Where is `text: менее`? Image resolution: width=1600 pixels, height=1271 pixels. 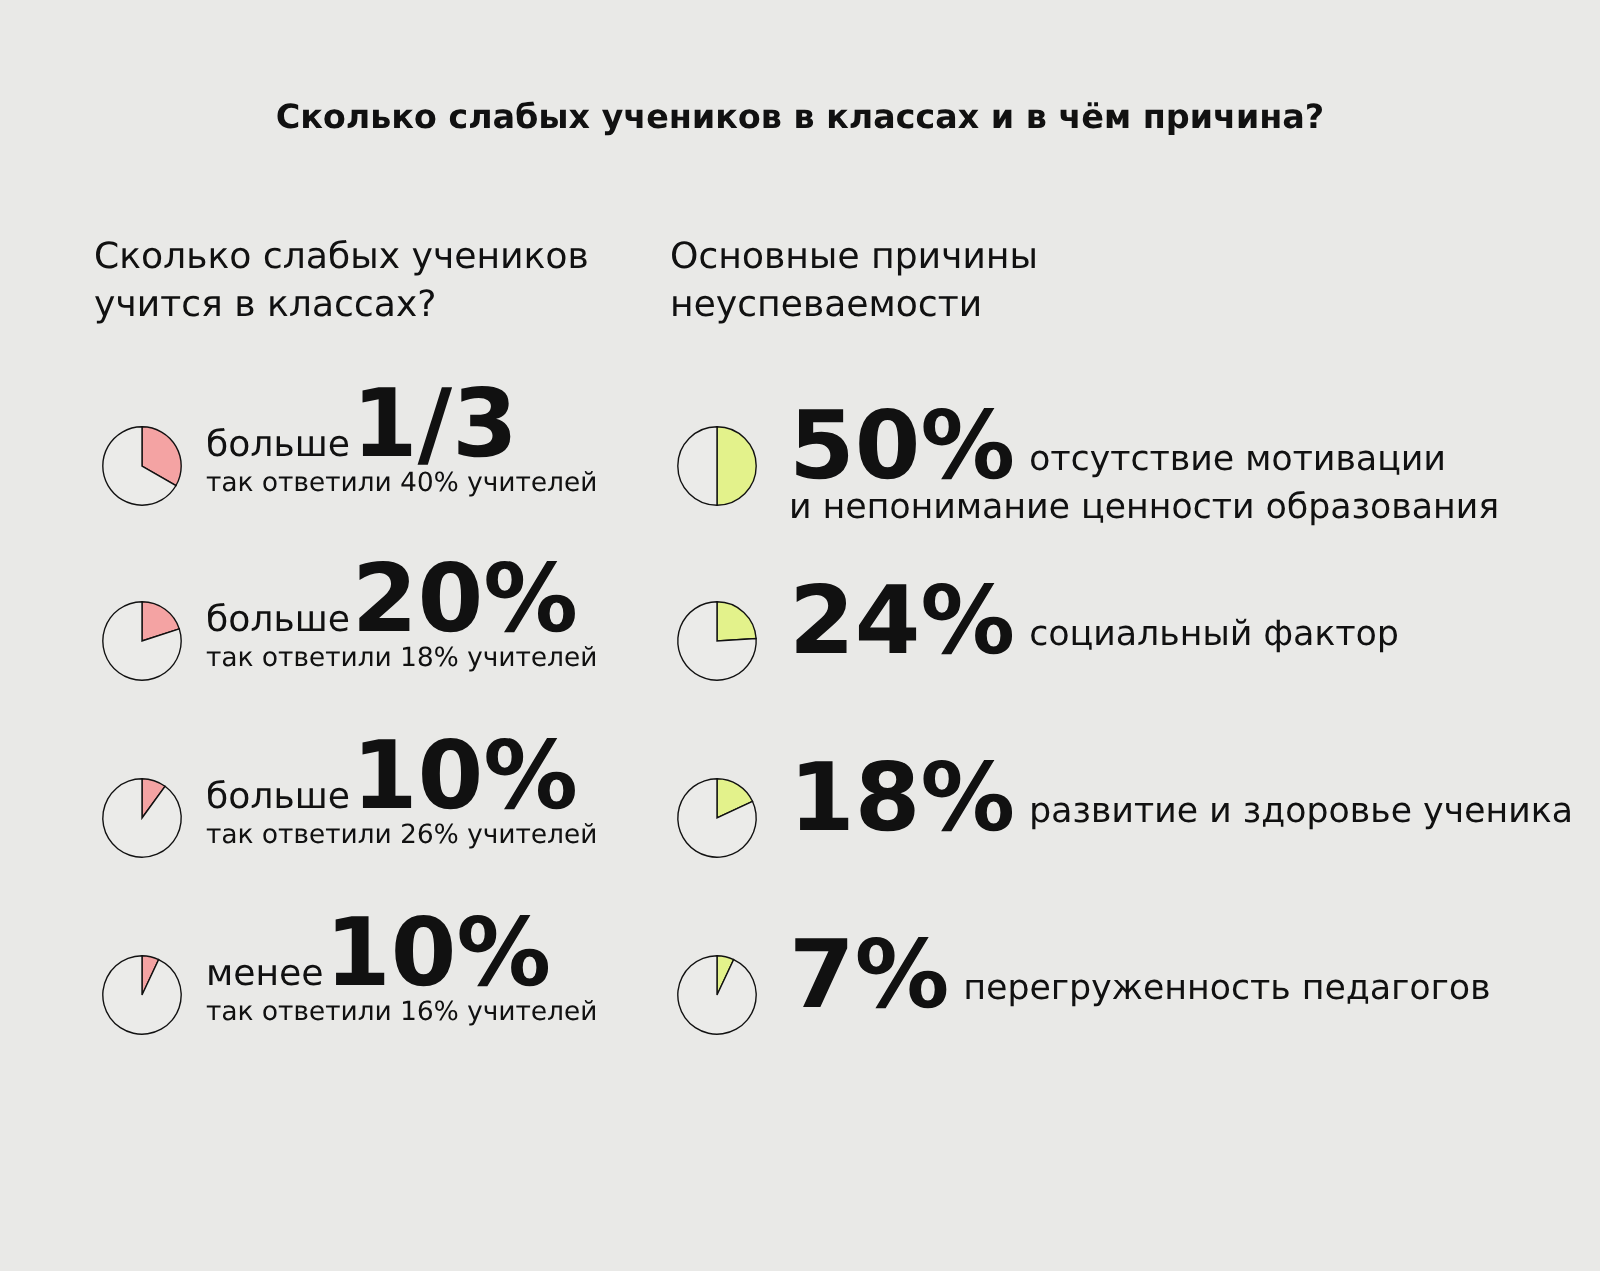 text: менее is located at coordinates (265, 975).